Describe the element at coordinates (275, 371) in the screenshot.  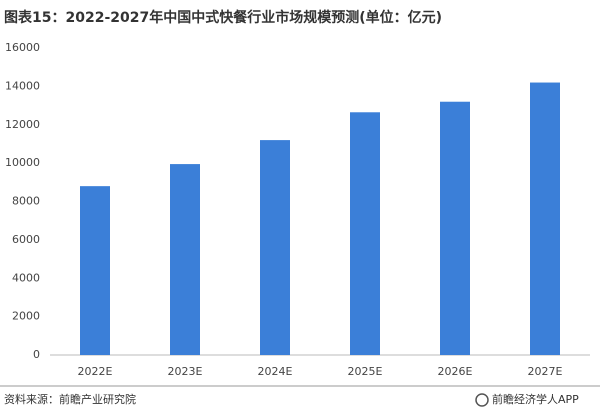
I see `x-tick-label: 2024E` at that location.